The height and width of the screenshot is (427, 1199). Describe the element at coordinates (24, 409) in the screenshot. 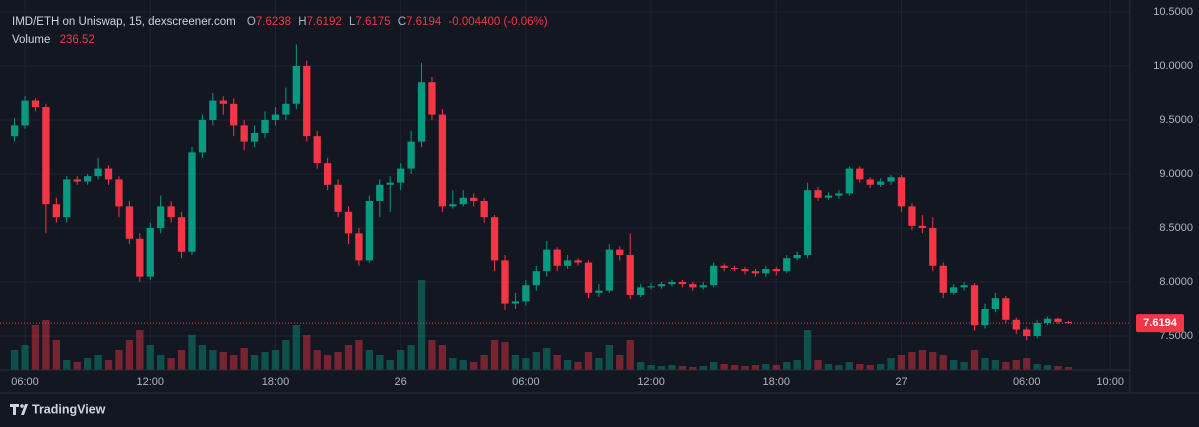

I see `logo-v` at that location.